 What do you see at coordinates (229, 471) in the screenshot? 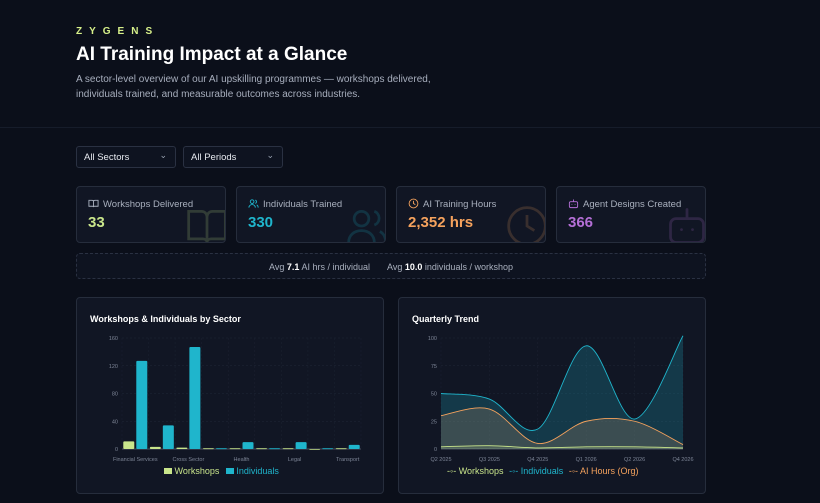
I see `legend-swatch-individuals` at bounding box center [229, 471].